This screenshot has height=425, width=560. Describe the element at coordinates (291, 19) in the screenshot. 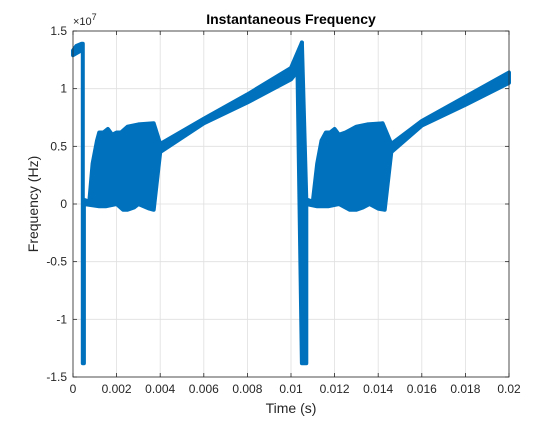

I see `chart-title: Instantaneous Frequency` at that location.